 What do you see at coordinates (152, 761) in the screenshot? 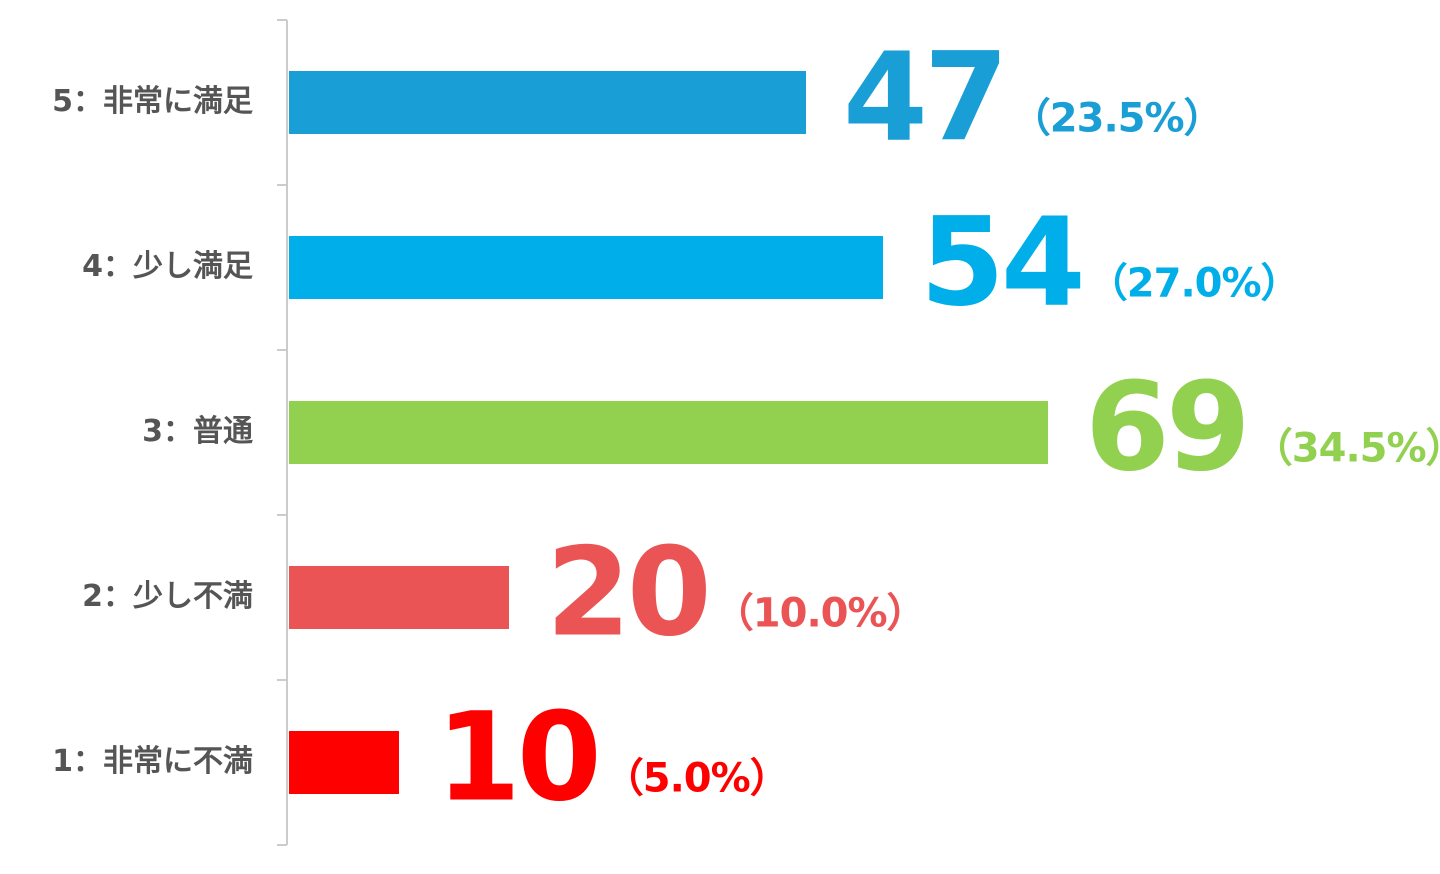
I see `category-label: 1：非常に不満` at bounding box center [152, 761].